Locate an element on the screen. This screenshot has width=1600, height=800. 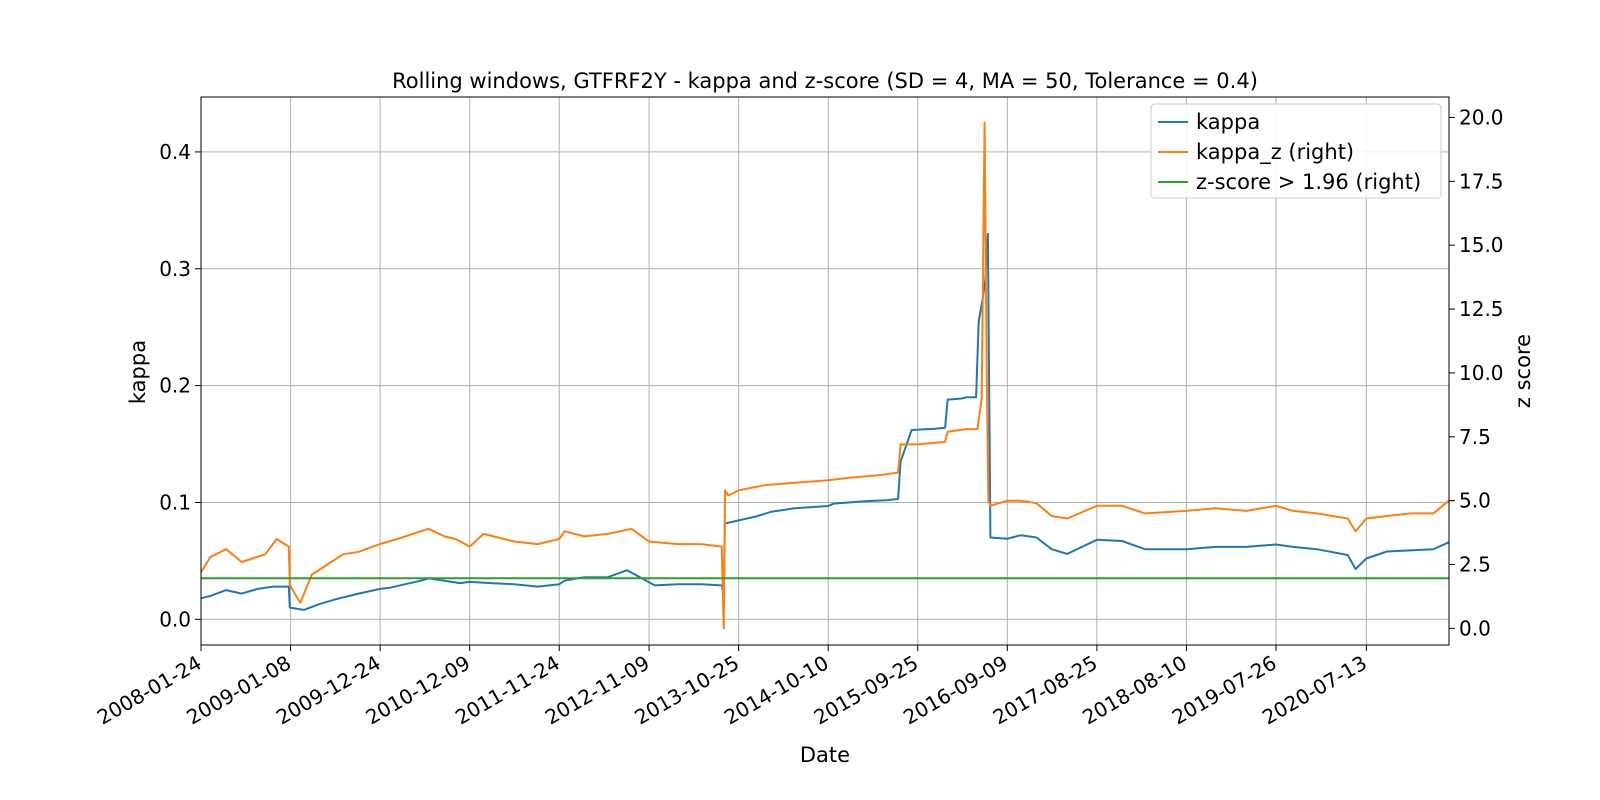
y-tick-label-right: 17.5 is located at coordinates (1481, 181).